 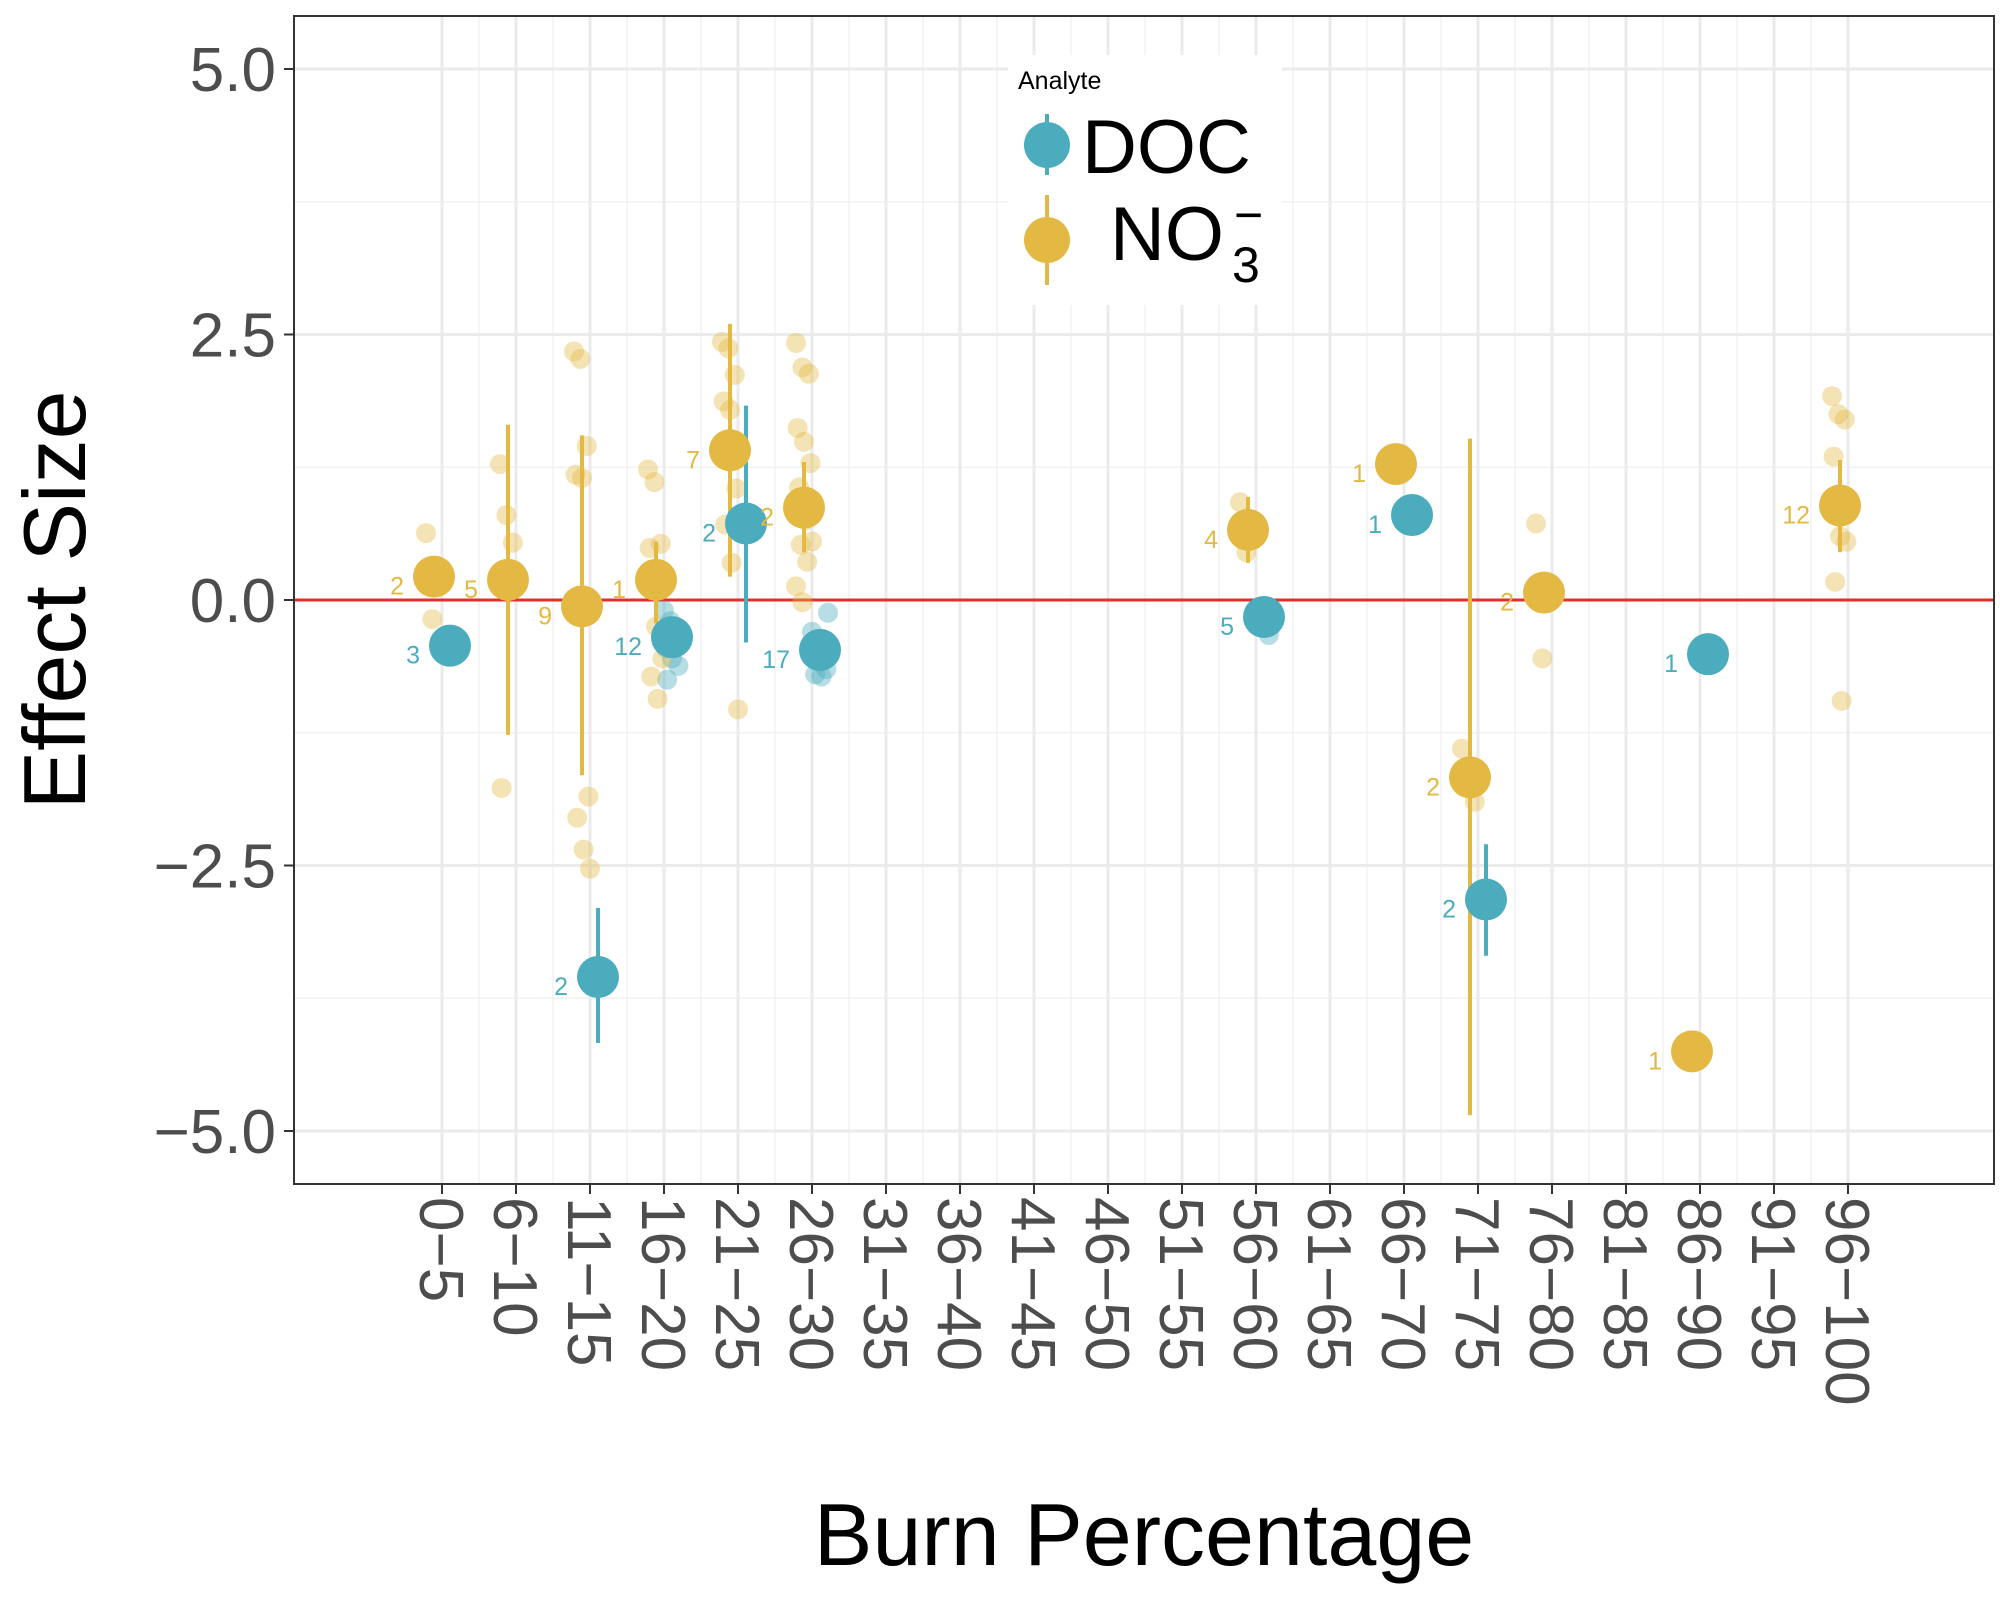 What do you see at coordinates (1047, 240) in the screenshot?
I see `legend-no3-key-dot` at bounding box center [1047, 240].